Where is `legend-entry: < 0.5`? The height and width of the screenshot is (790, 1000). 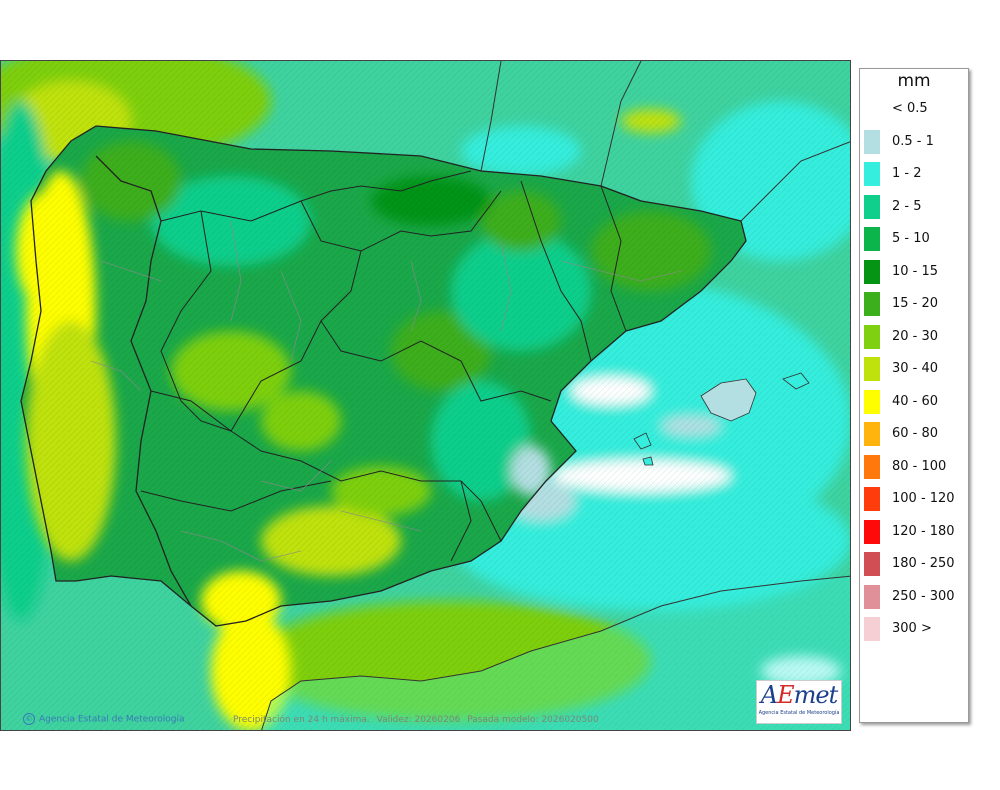 legend-entry: < 0.5 is located at coordinates (916, 109).